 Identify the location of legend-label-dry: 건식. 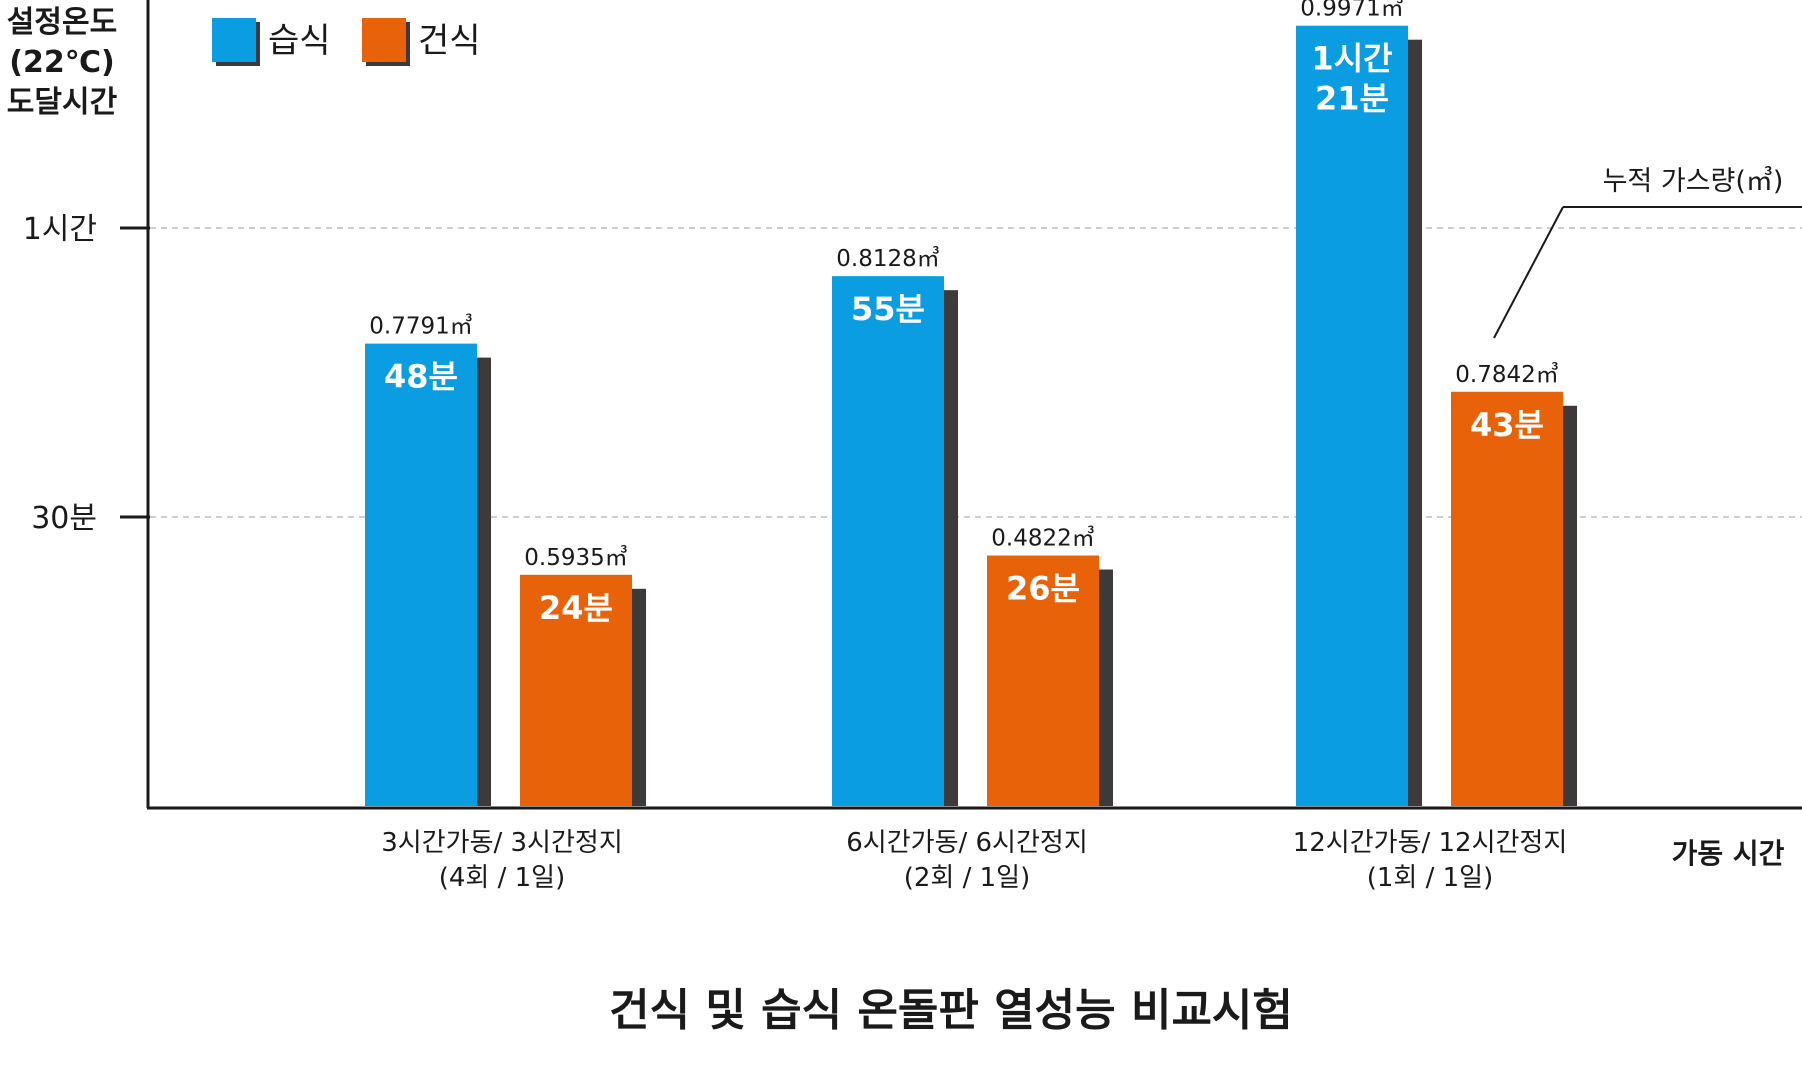
(449, 41).